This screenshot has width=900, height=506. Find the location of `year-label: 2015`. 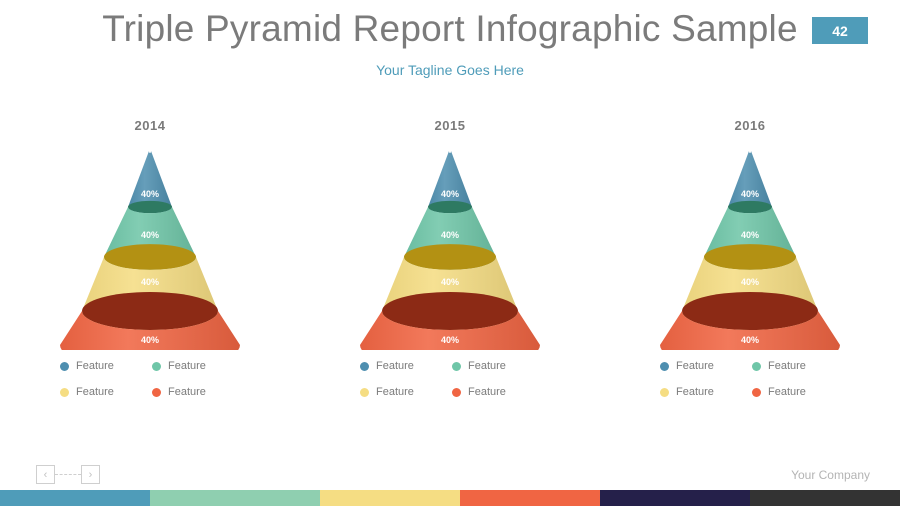

year-label: 2015 is located at coordinates (450, 125).